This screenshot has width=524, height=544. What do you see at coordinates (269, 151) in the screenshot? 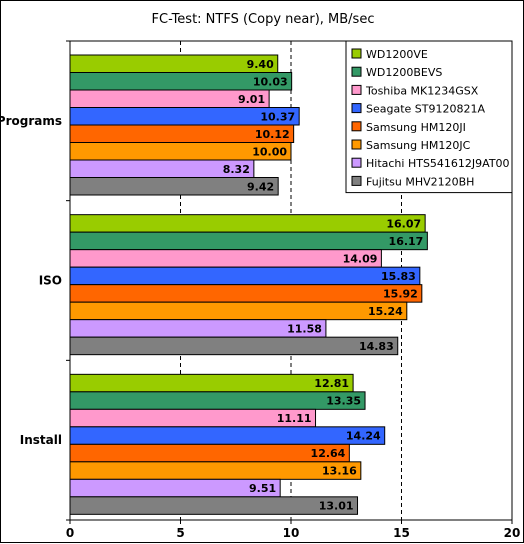
I see `data-label: 10.00` at bounding box center [269, 151].